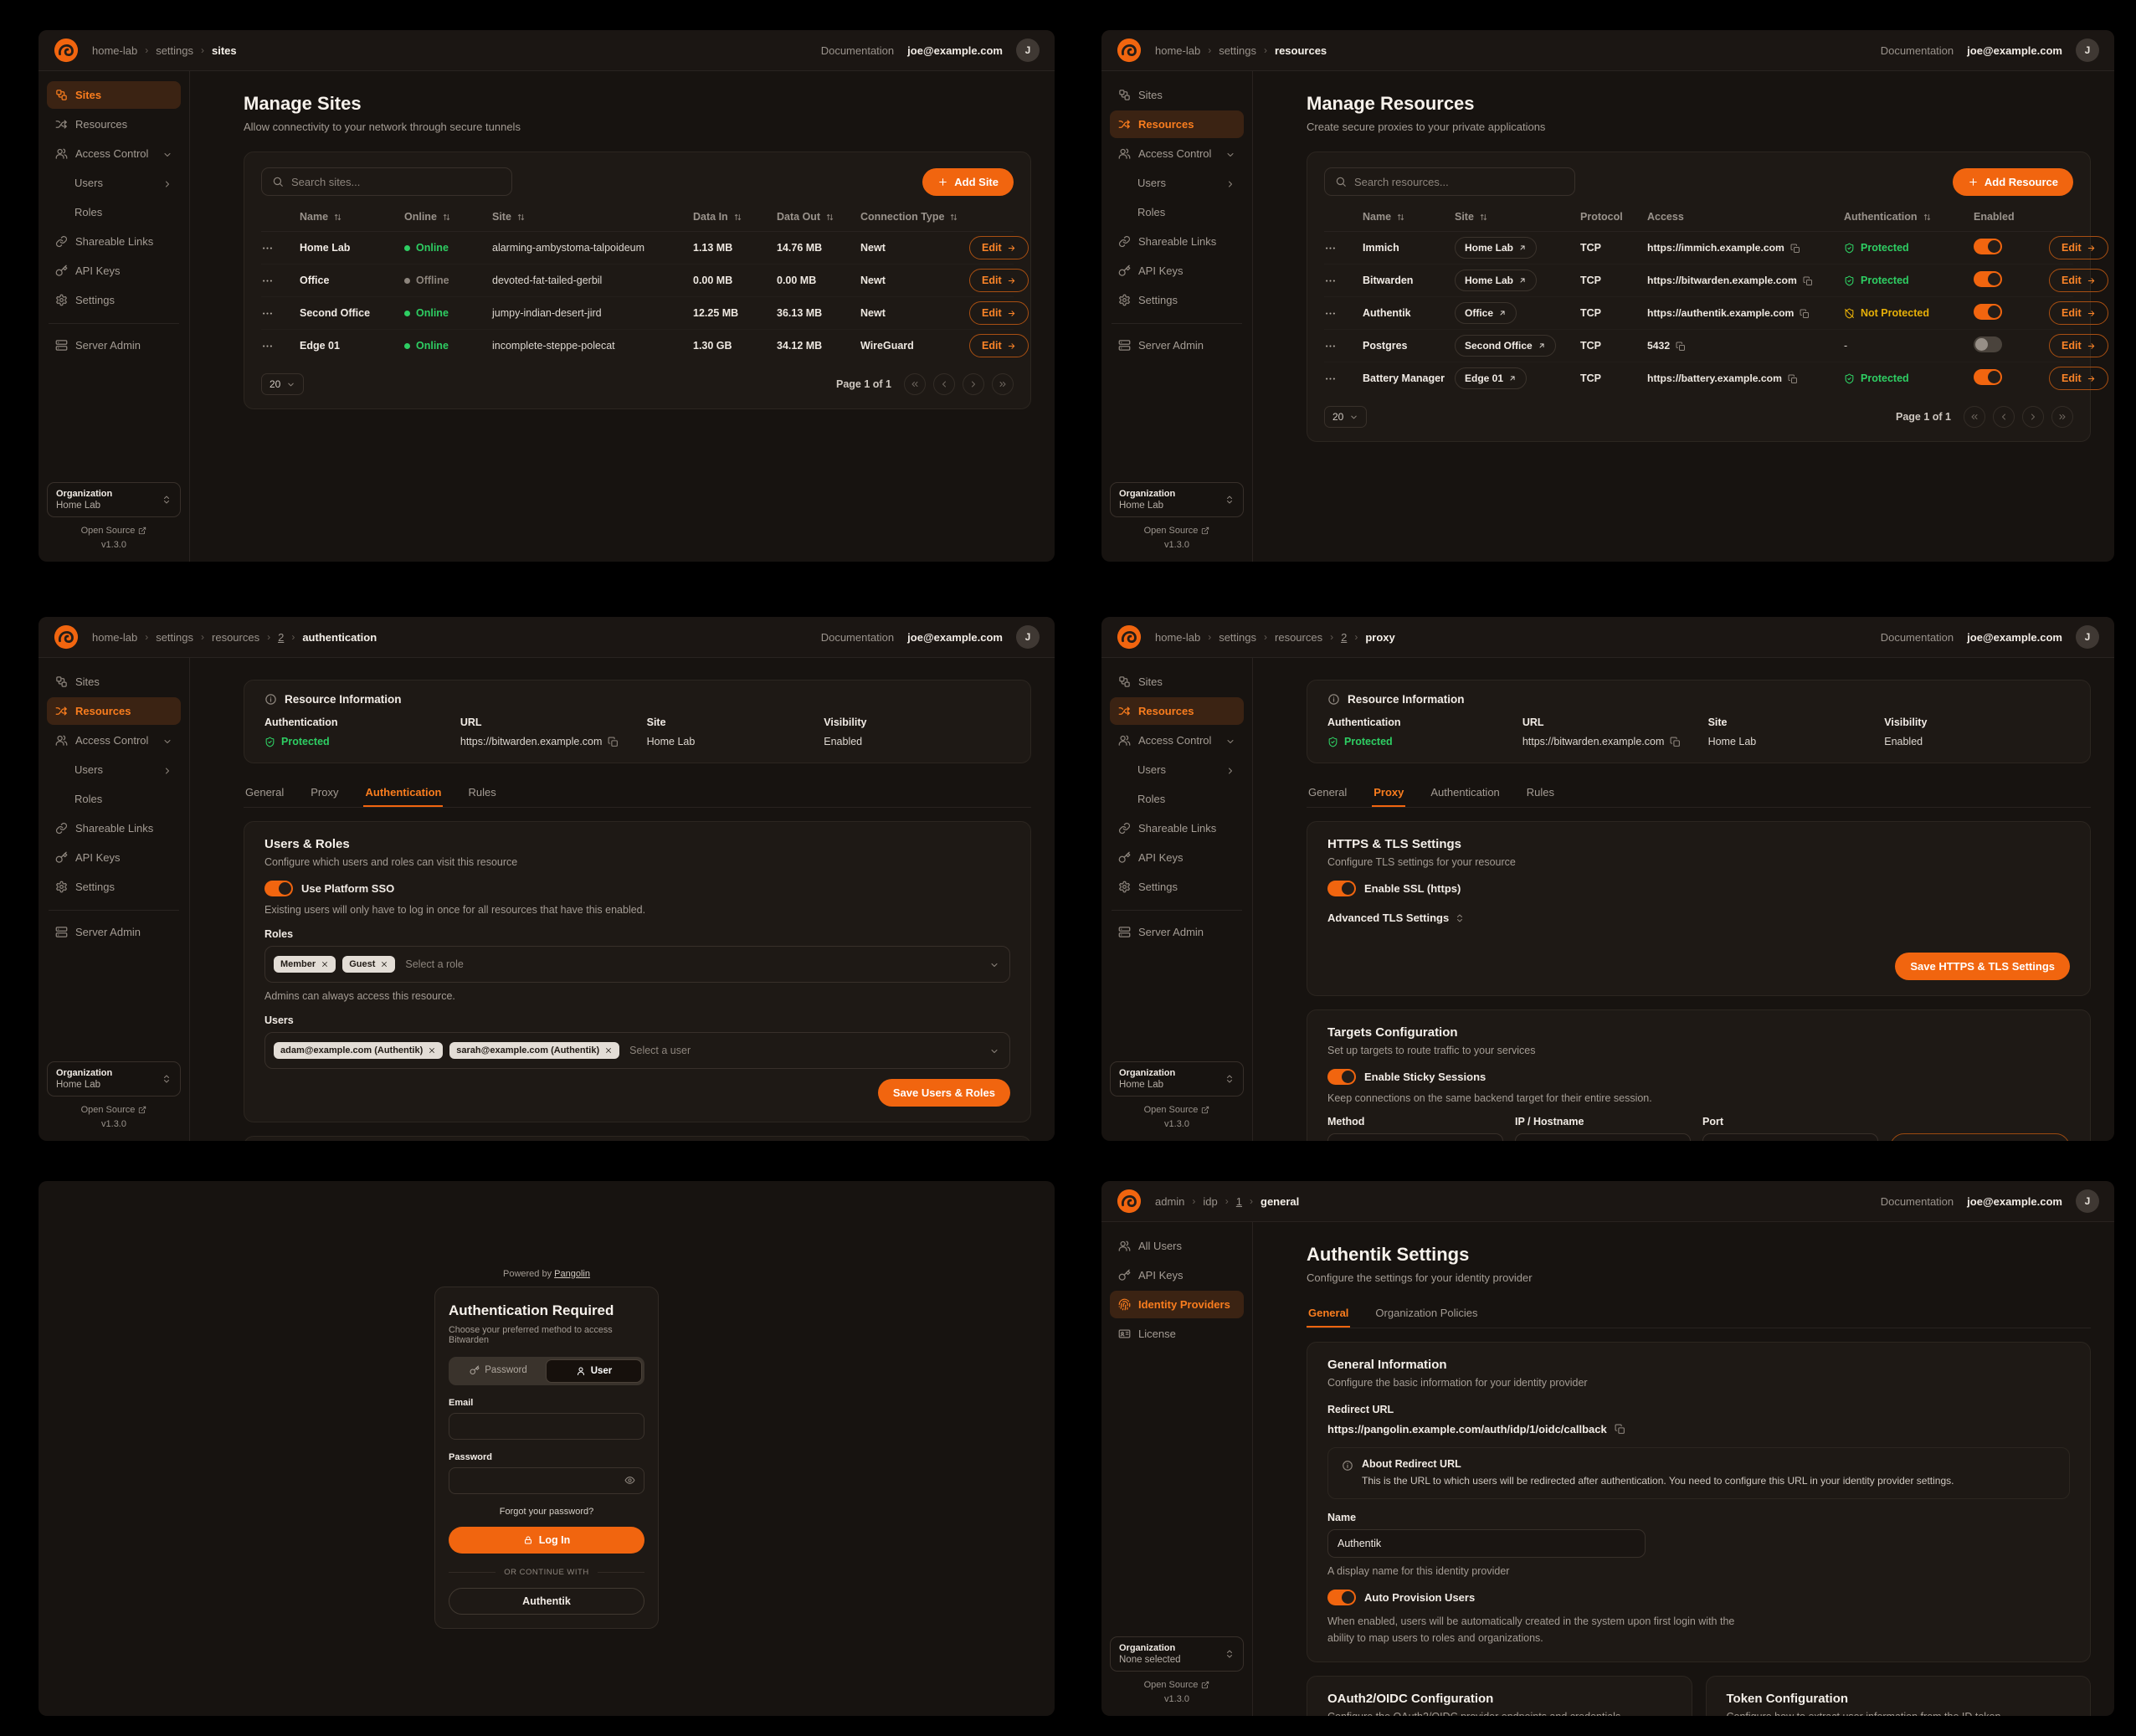 Image resolution: width=2136 pixels, height=1736 pixels. Describe the element at coordinates (1426, 1313) in the screenshot. I see `tab-organization-policies: Organization Policies` at that location.